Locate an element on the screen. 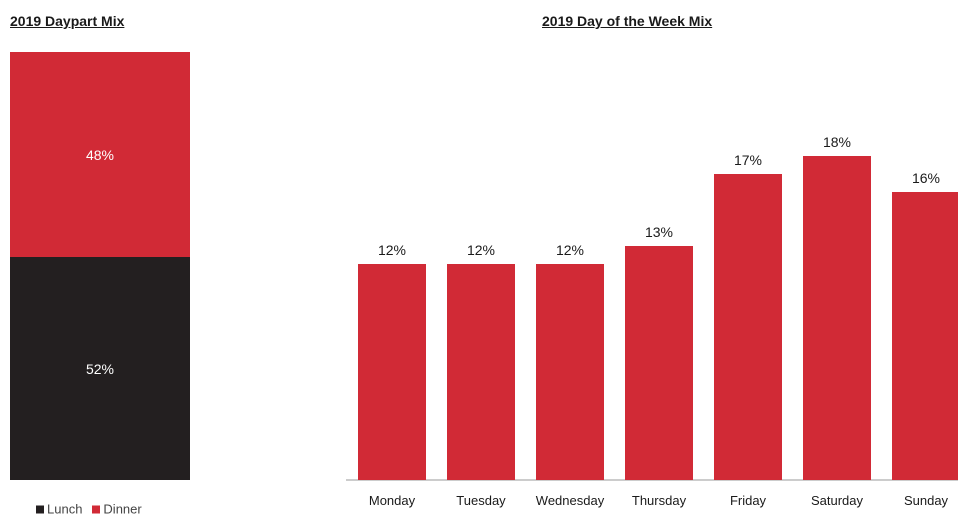 This screenshot has width=958, height=521. legend-swatch-lunch is located at coordinates (40, 509).